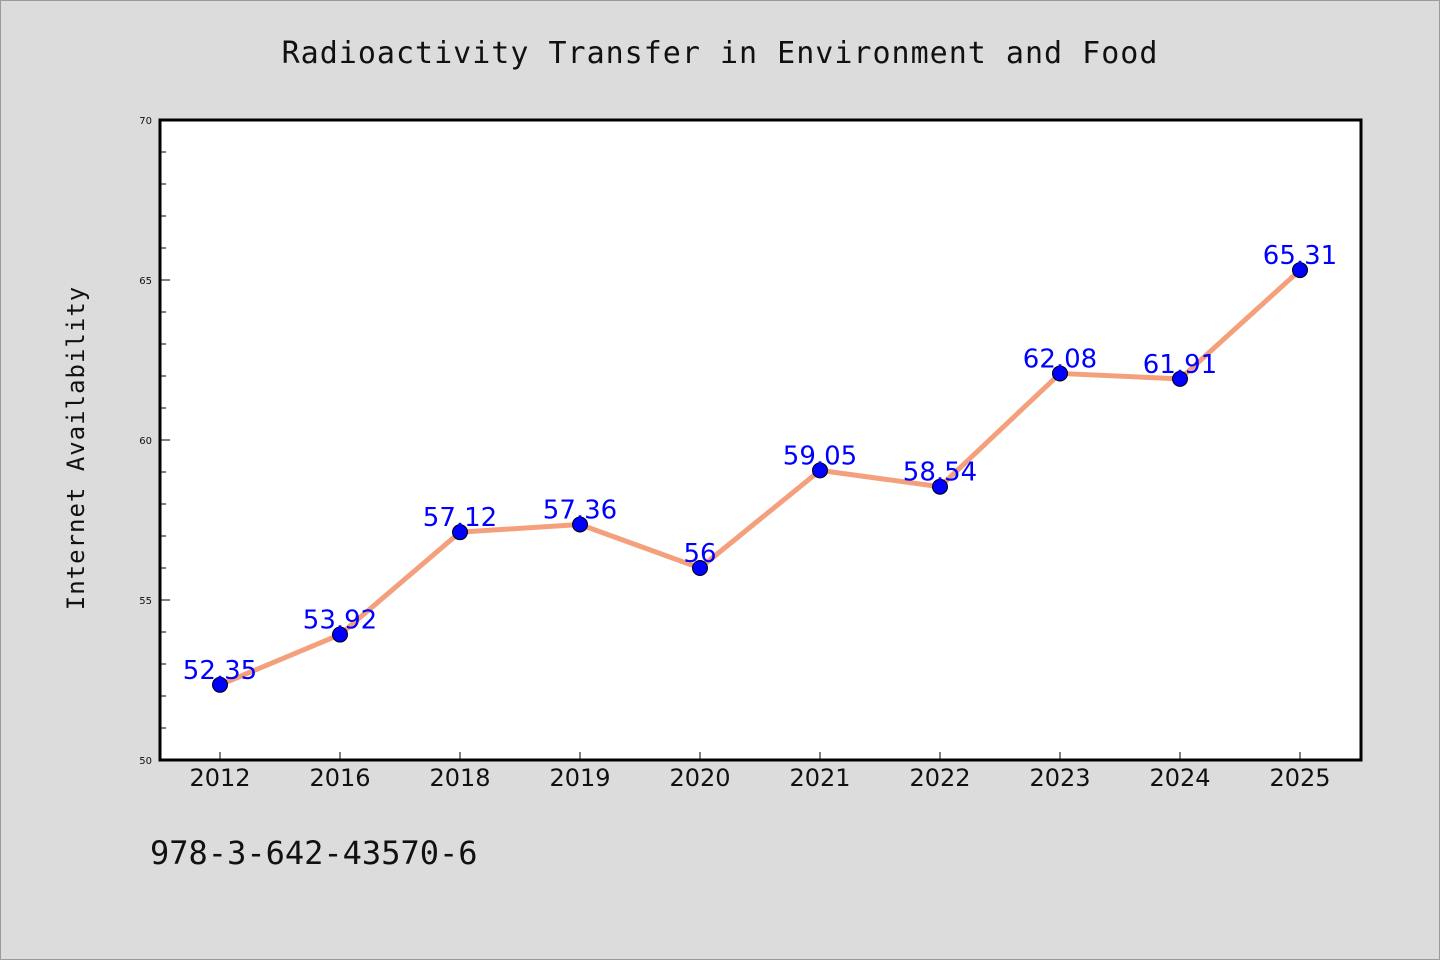  Describe the element at coordinates (940, 473) in the screenshot. I see `data-label: 58.54` at that location.